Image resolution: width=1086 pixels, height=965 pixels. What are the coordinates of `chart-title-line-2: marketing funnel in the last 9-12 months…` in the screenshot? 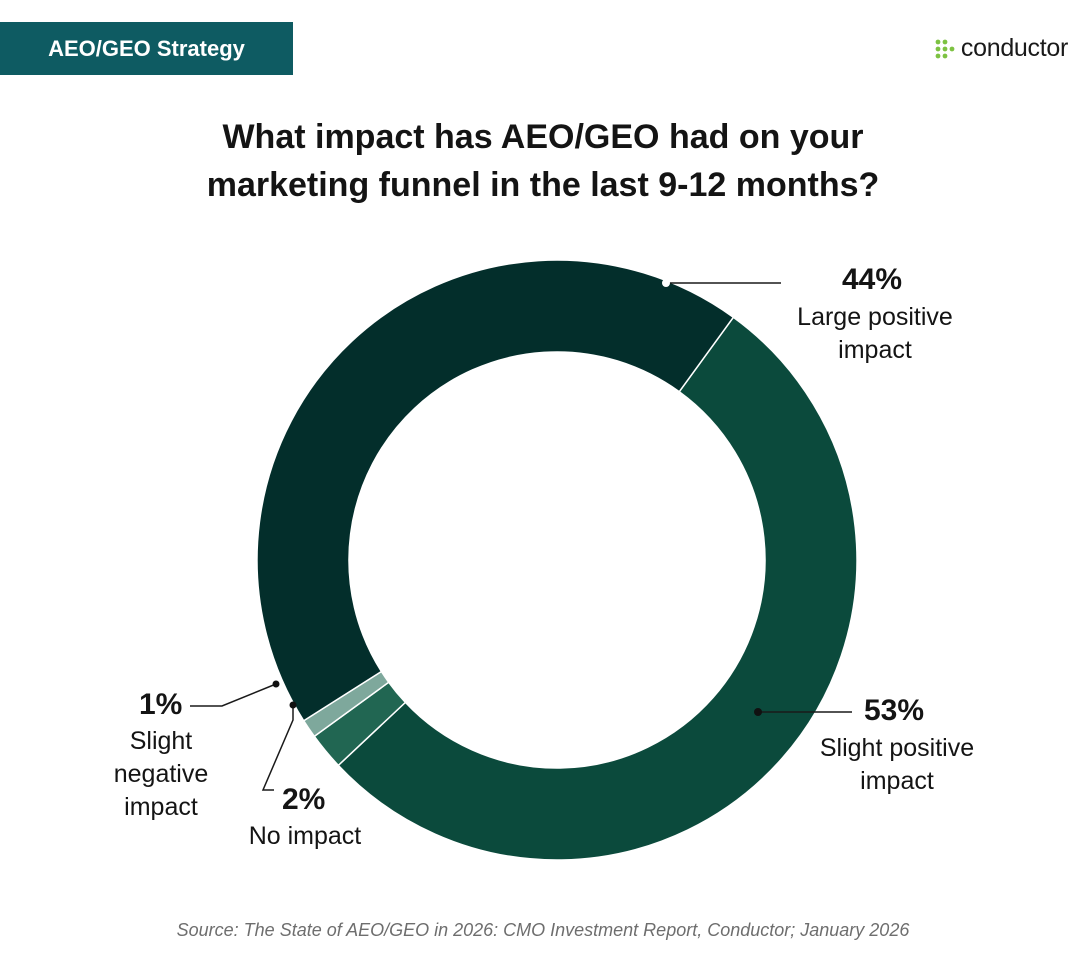 It's located at (543, 185).